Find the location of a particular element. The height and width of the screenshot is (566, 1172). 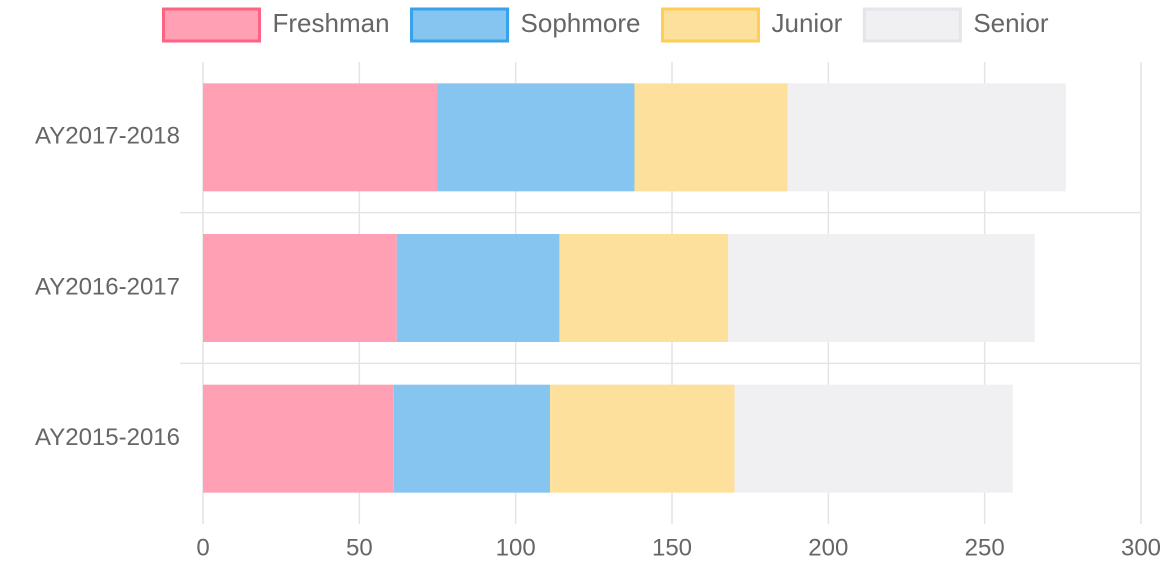

y-tick-label: AY2016-2017 is located at coordinates (107, 286).